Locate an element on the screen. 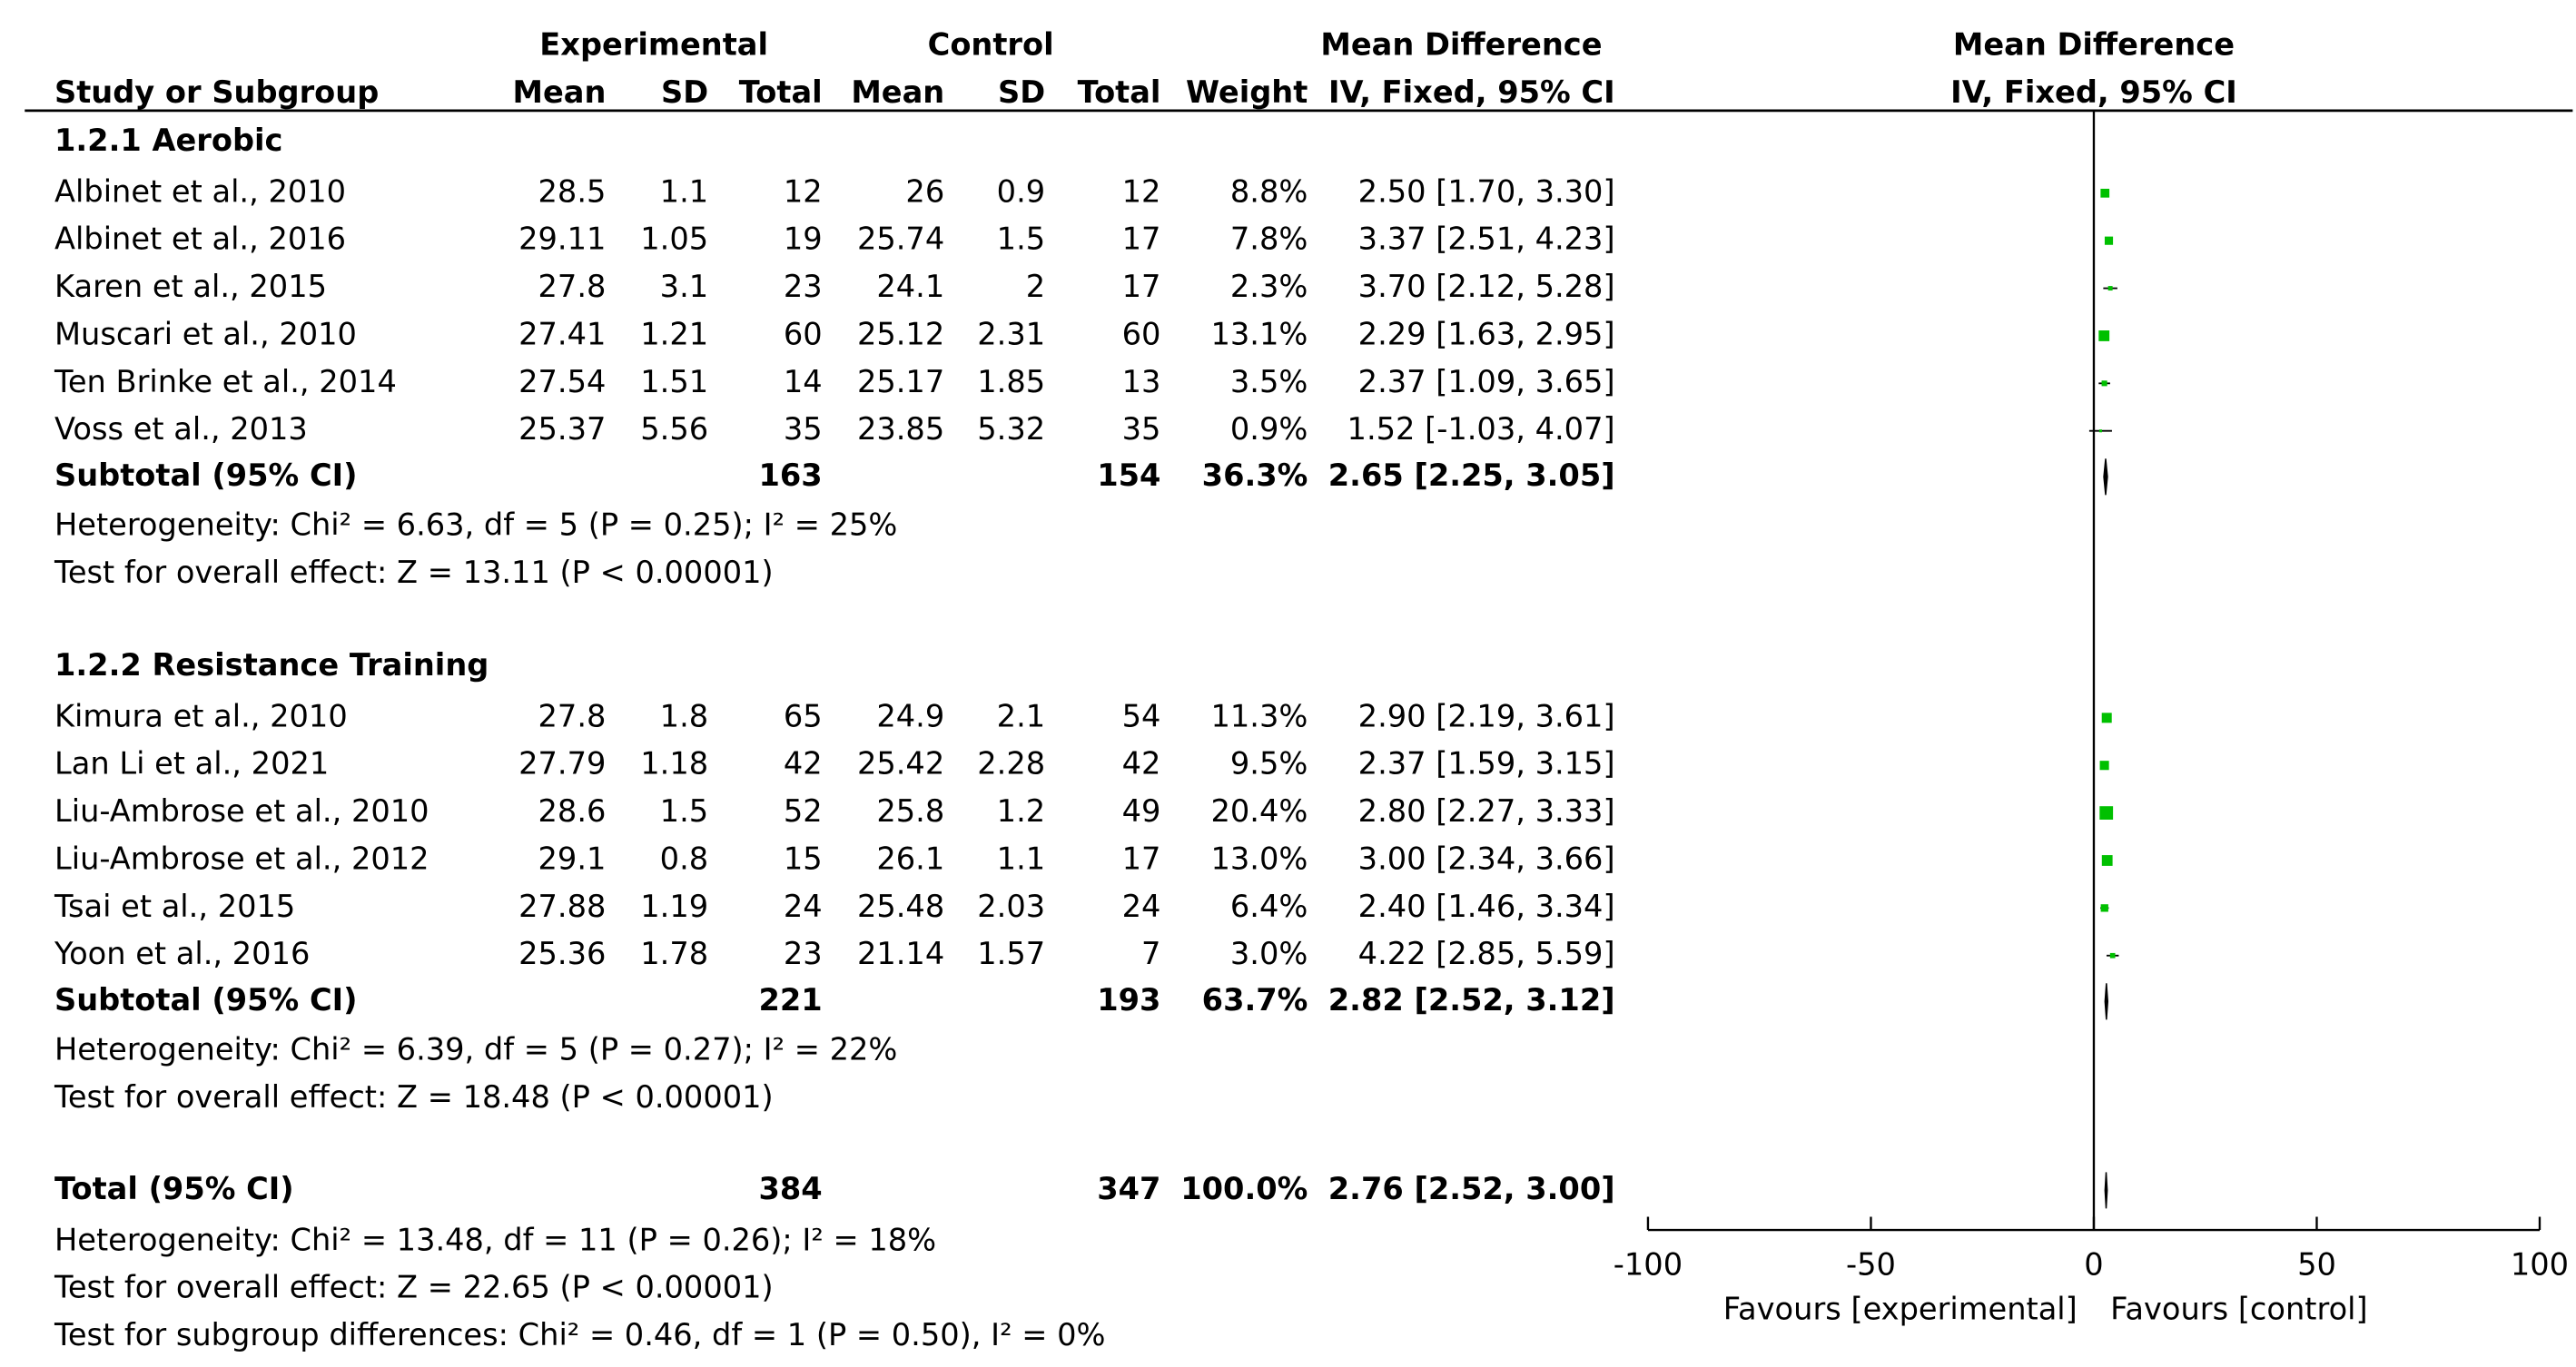  study-ctl-sd: 2 is located at coordinates (1035, 286).